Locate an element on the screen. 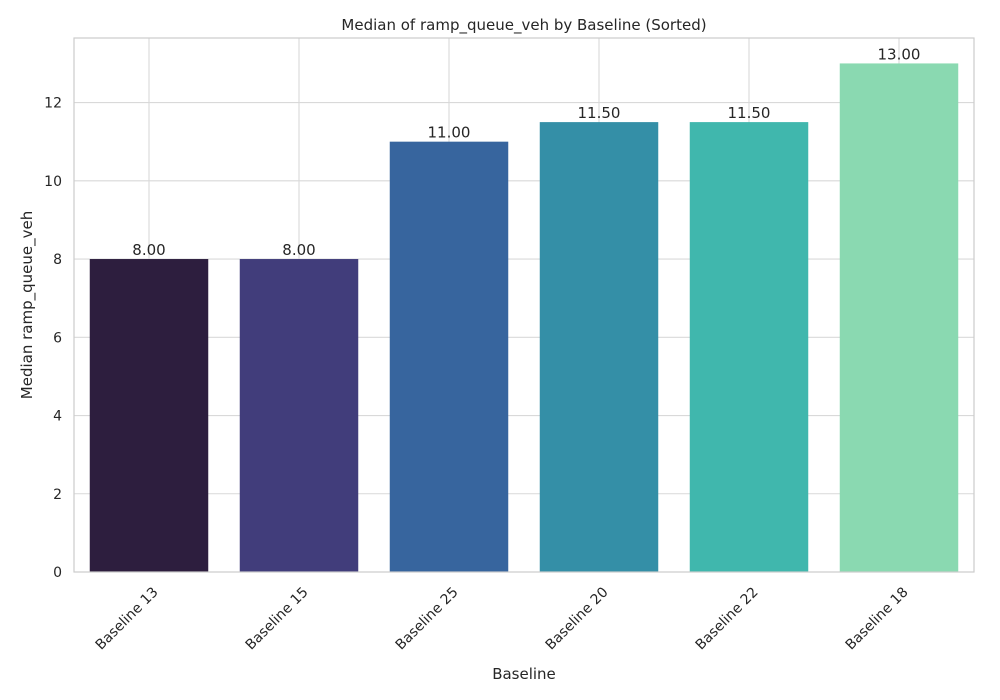 This screenshot has height=700, width=1000. y-tick-label: 6 is located at coordinates (57, 338).